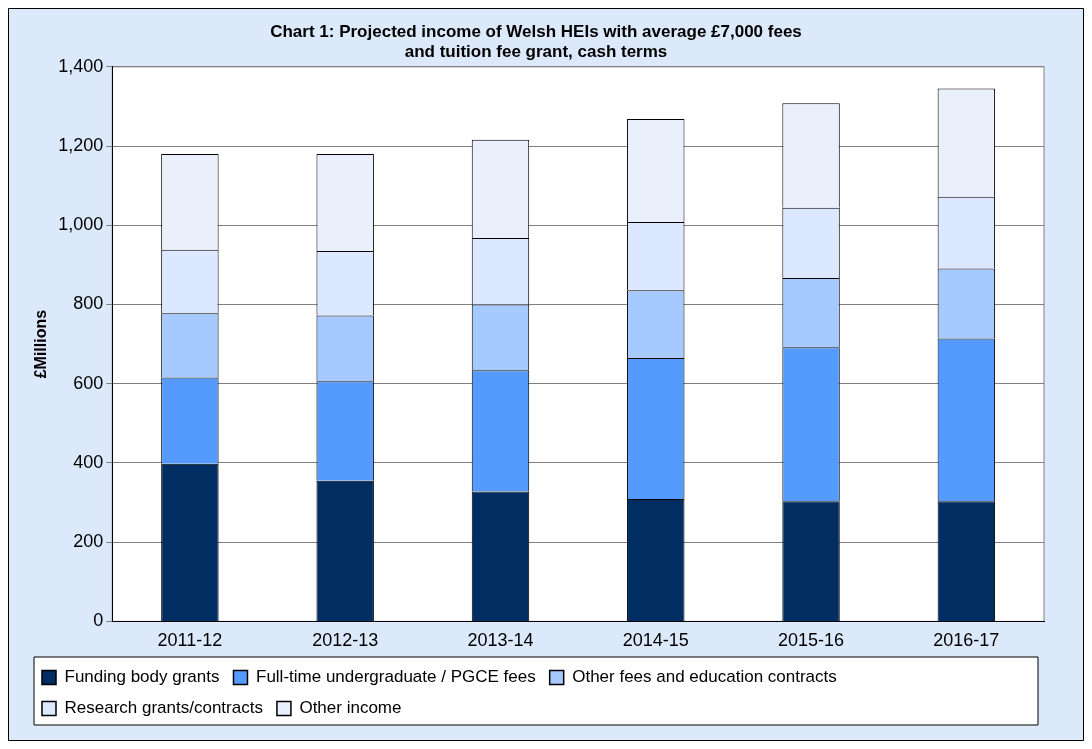 Image resolution: width=1092 pixels, height=749 pixels. I want to click on x-tick-label: 2014-15, so click(655, 640).